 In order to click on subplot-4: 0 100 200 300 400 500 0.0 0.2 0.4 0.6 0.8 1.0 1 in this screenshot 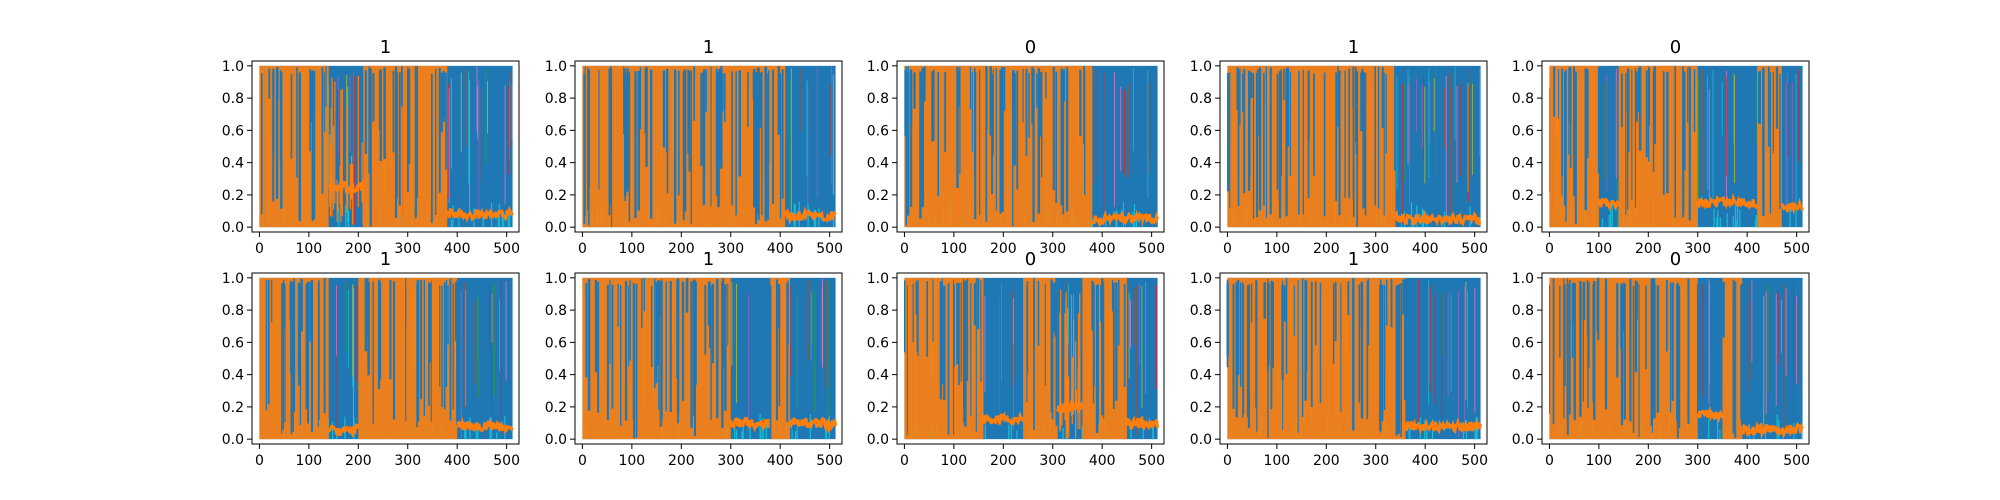, I will do `click(1339, 147)`.